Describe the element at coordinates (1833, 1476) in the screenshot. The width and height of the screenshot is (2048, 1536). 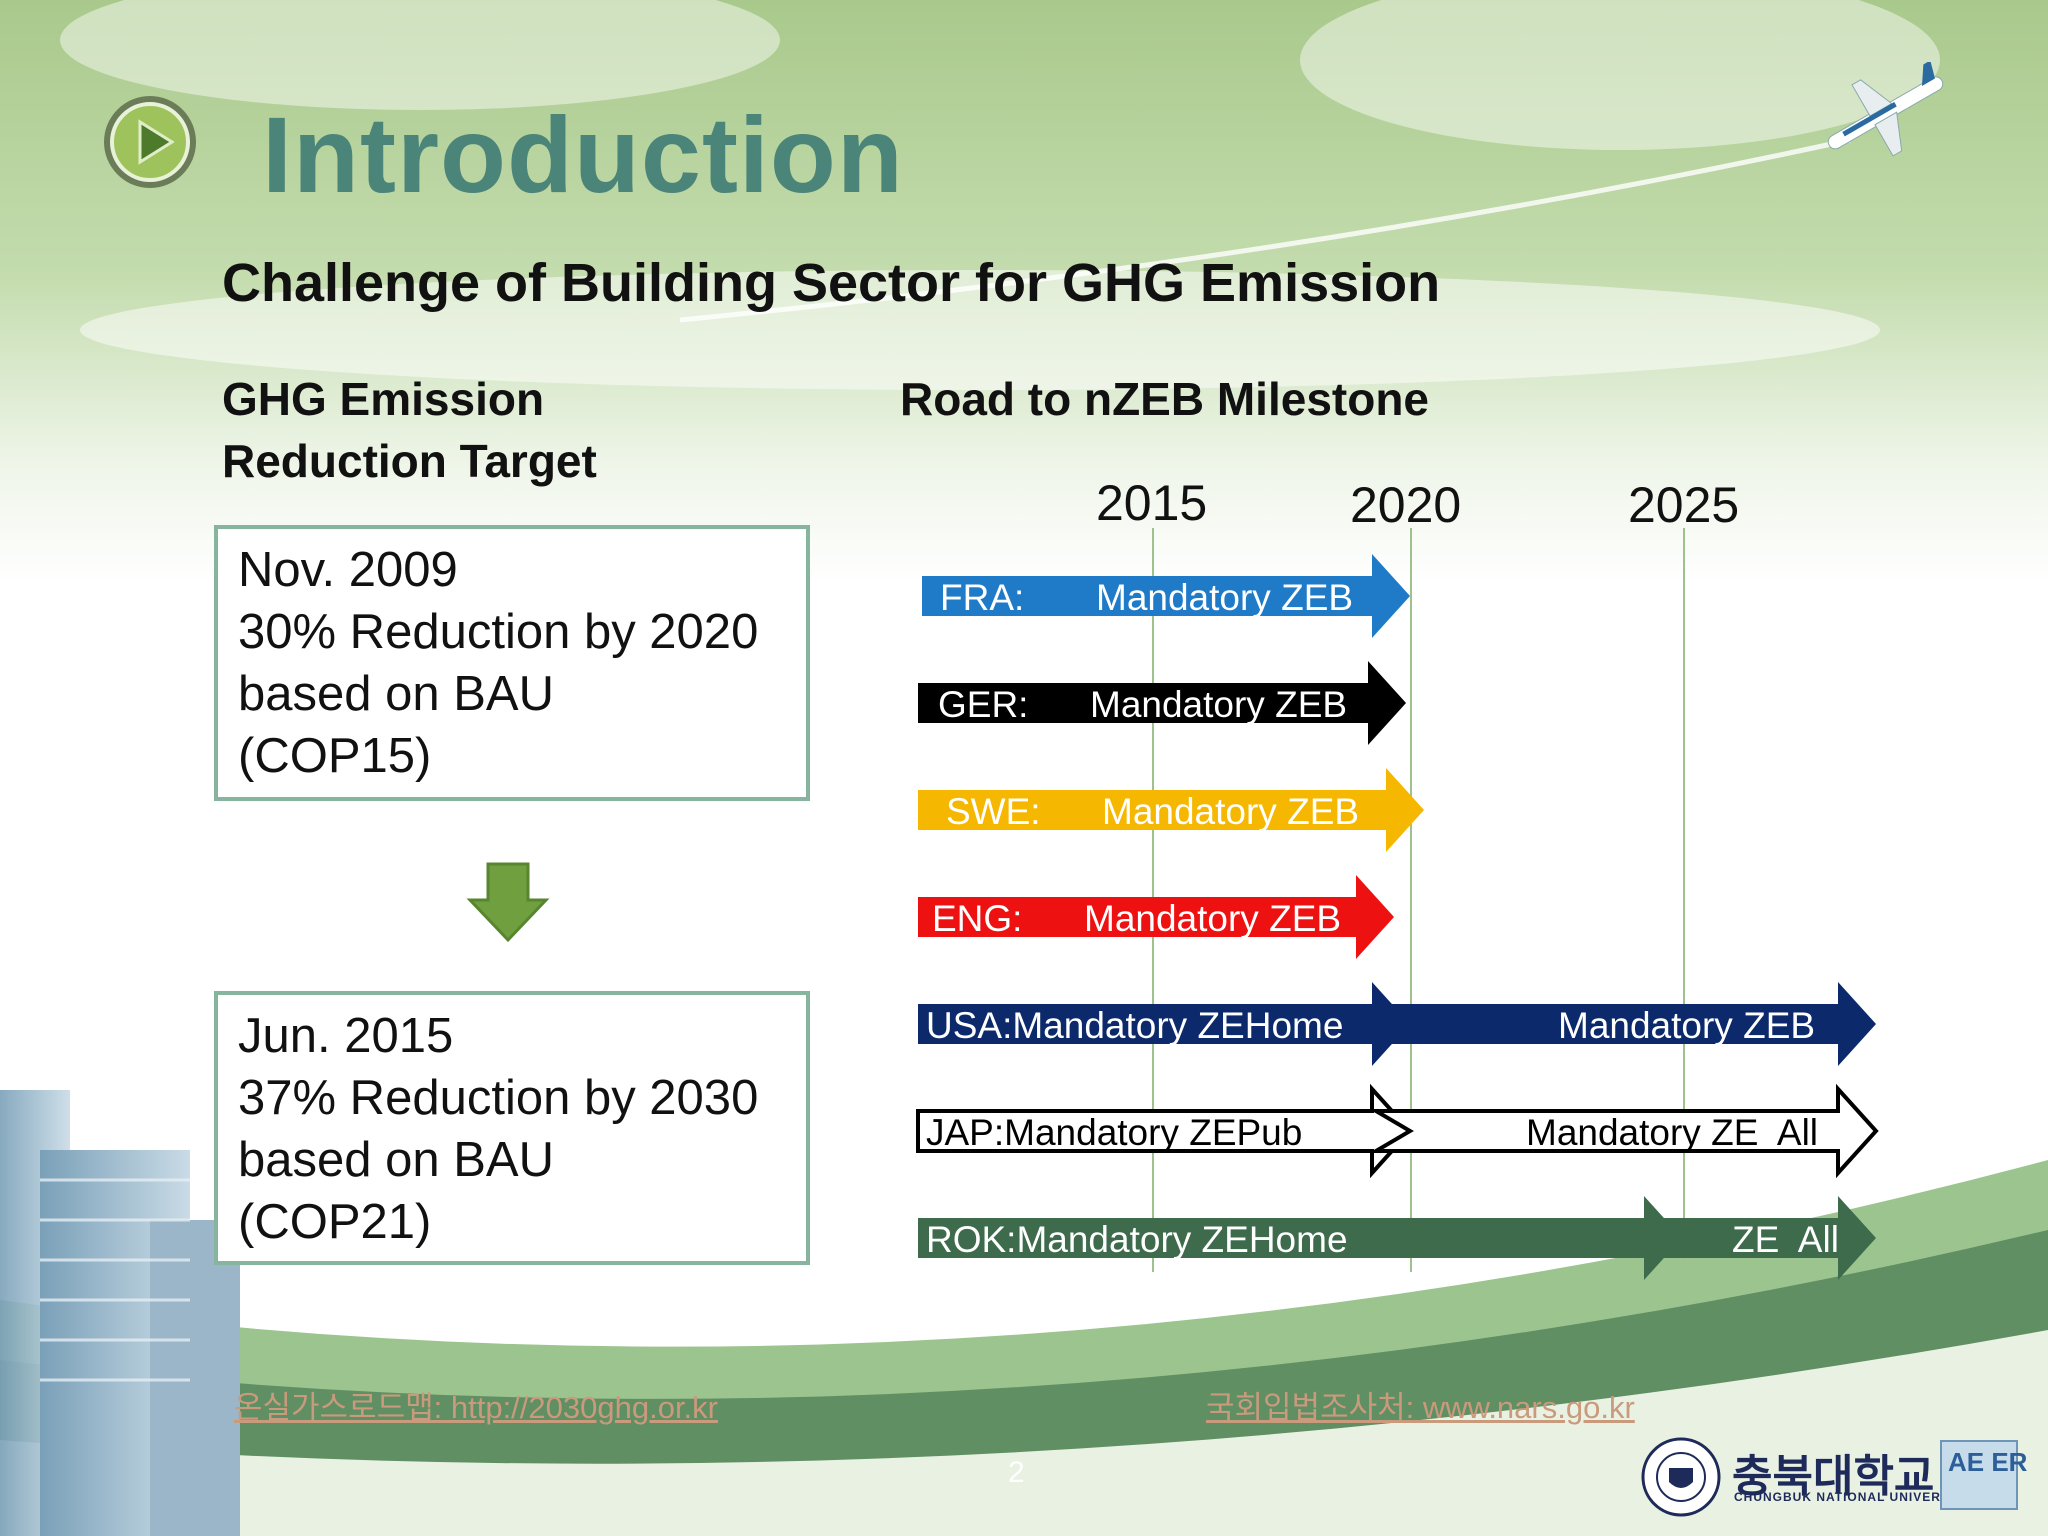
I see `university-name-kr: 충북대학교` at that location.